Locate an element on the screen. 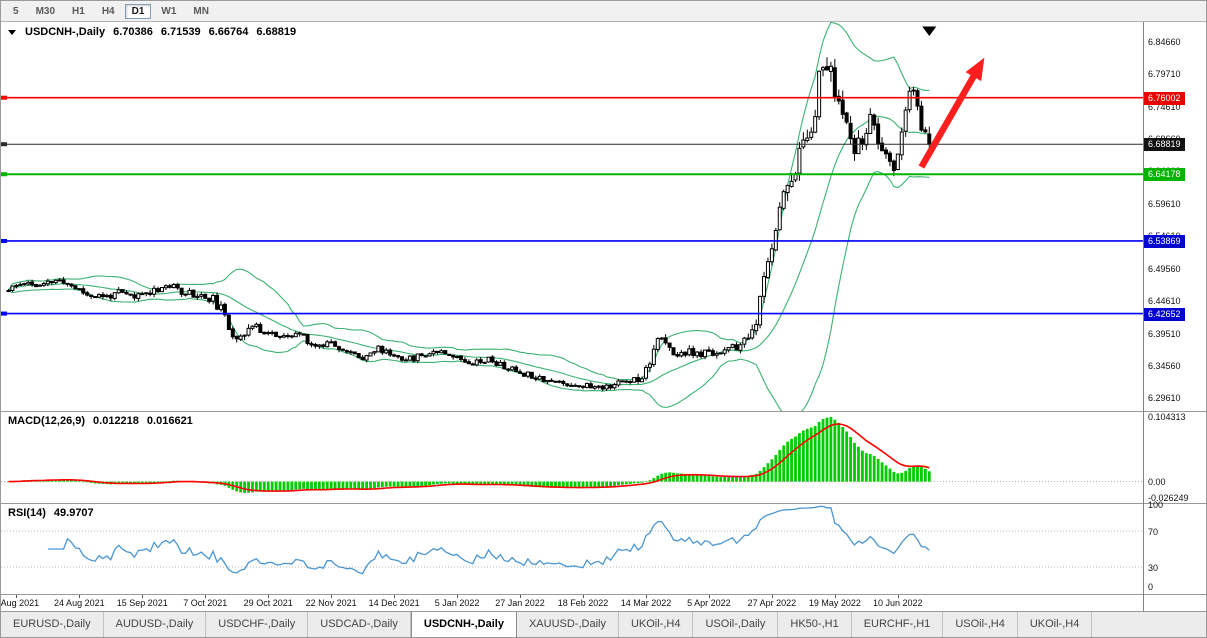 This screenshot has height=638, width=1207. timeframe-button-mn: MN is located at coordinates (201, 11).